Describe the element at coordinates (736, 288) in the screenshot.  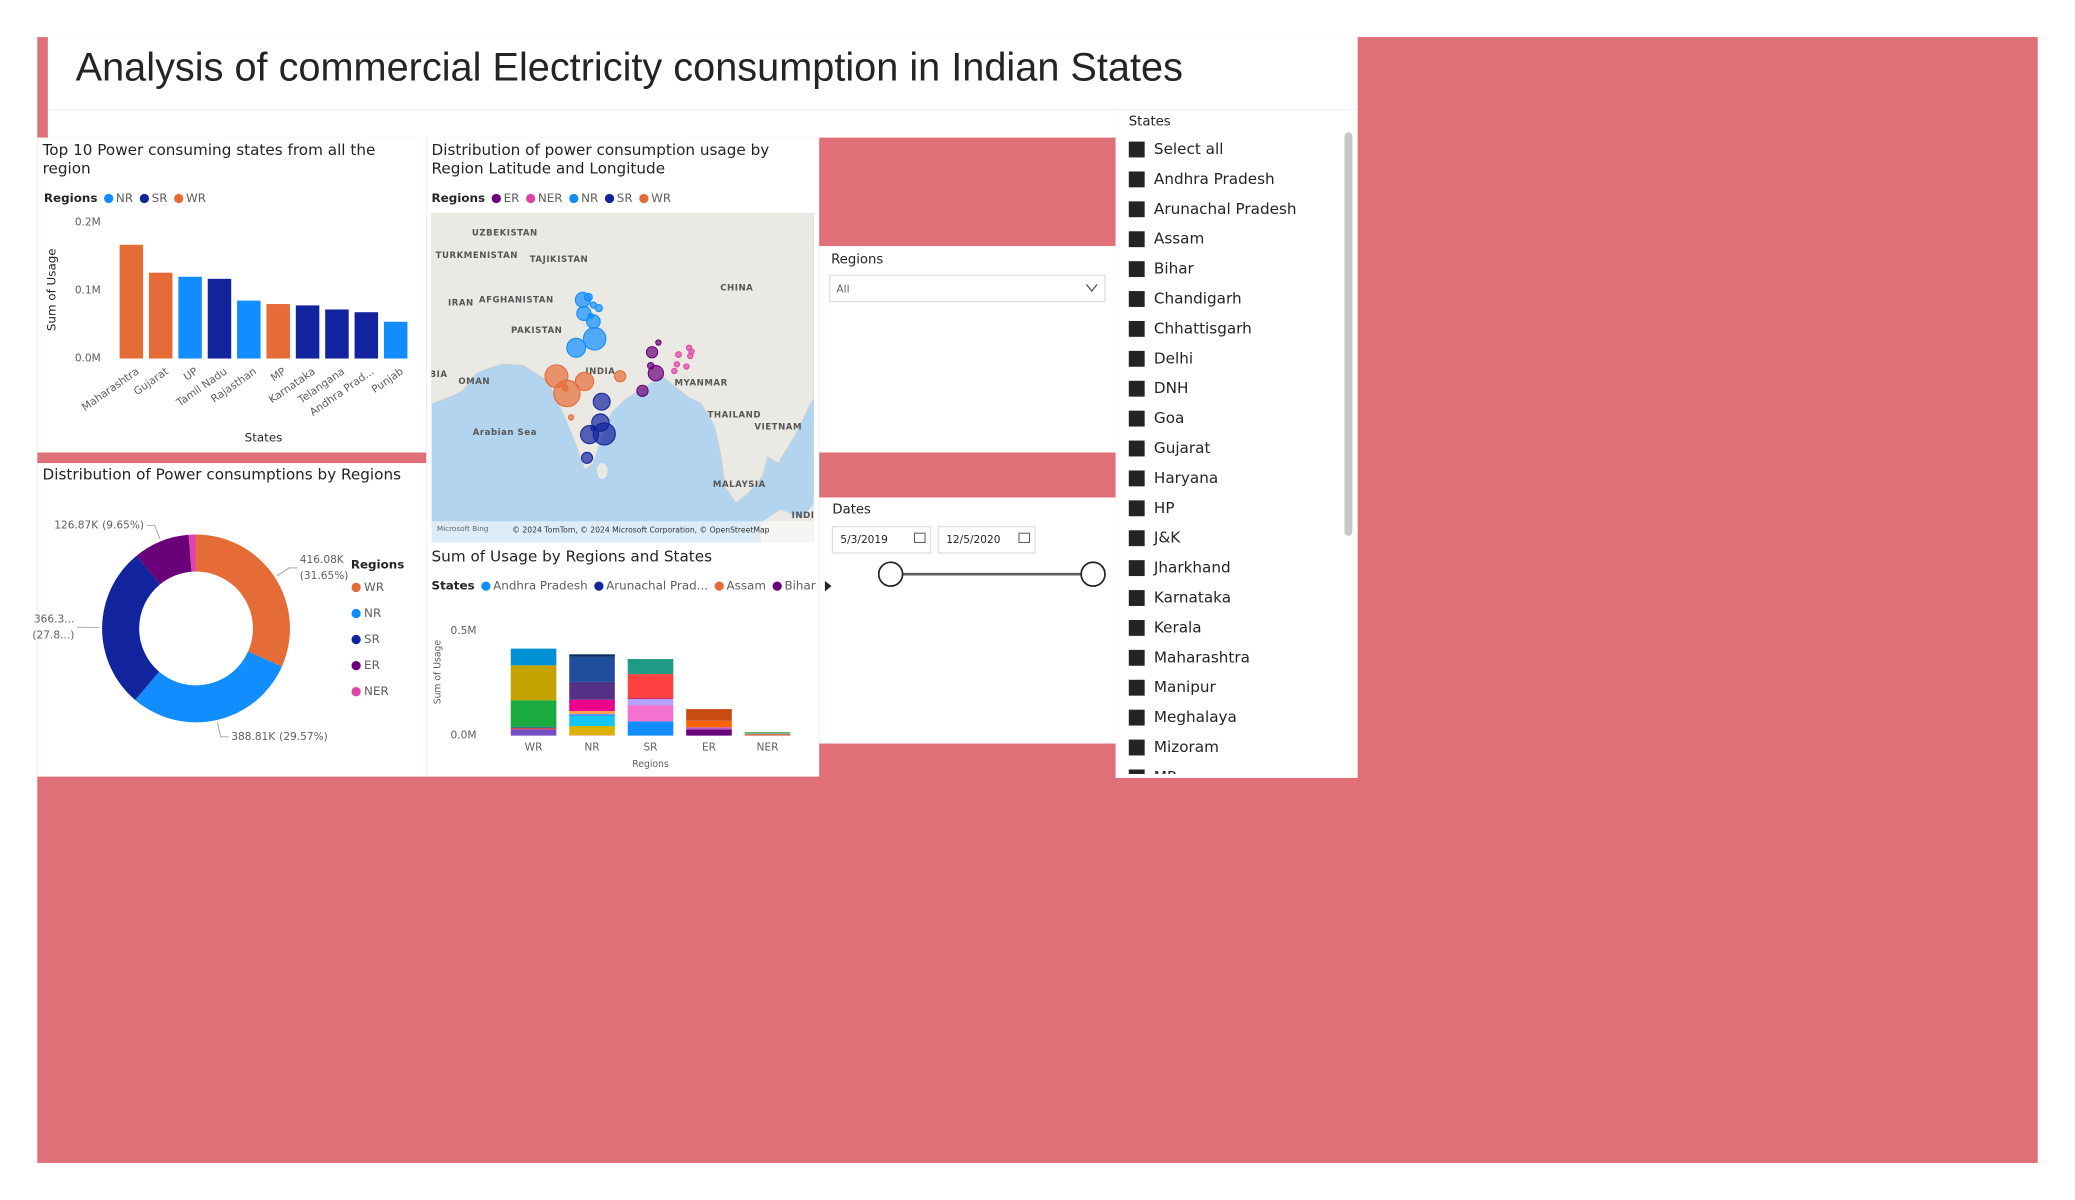
I see `map-label: CHINA` at that location.